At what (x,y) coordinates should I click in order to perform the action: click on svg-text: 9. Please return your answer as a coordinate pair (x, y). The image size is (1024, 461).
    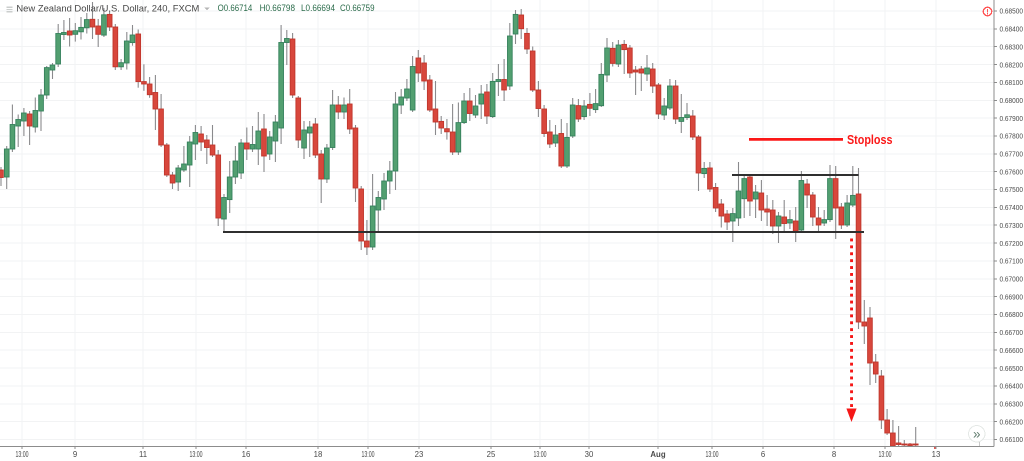
    Looking at the image, I should click on (75, 454).